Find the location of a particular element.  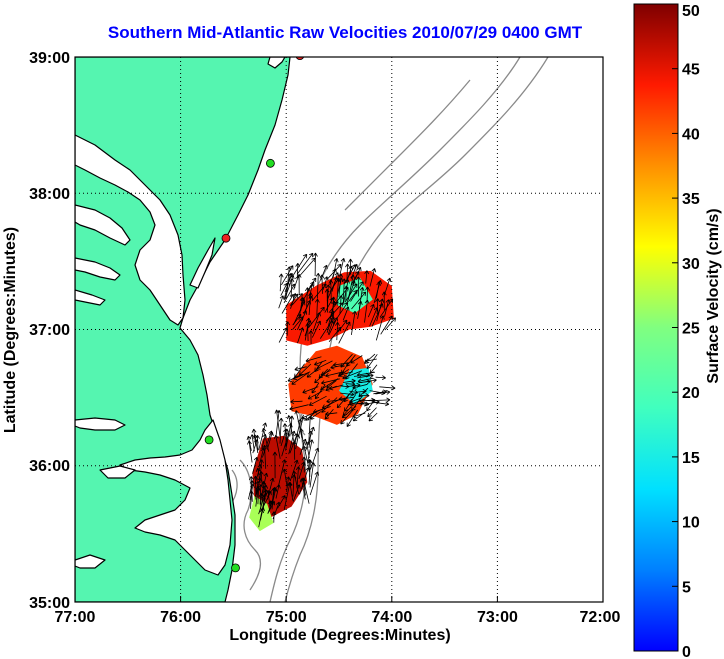

y-tick-label: 38:00 is located at coordinates (49, 194).